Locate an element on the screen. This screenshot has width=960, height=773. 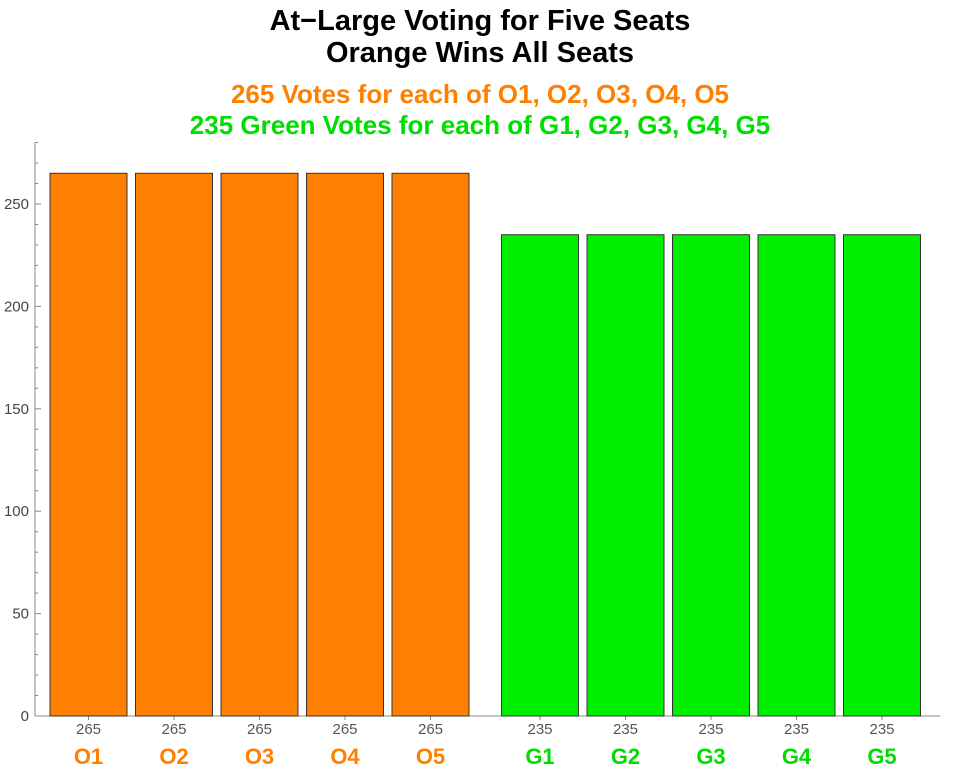
y-tick-label: 200 is located at coordinates (16, 306).